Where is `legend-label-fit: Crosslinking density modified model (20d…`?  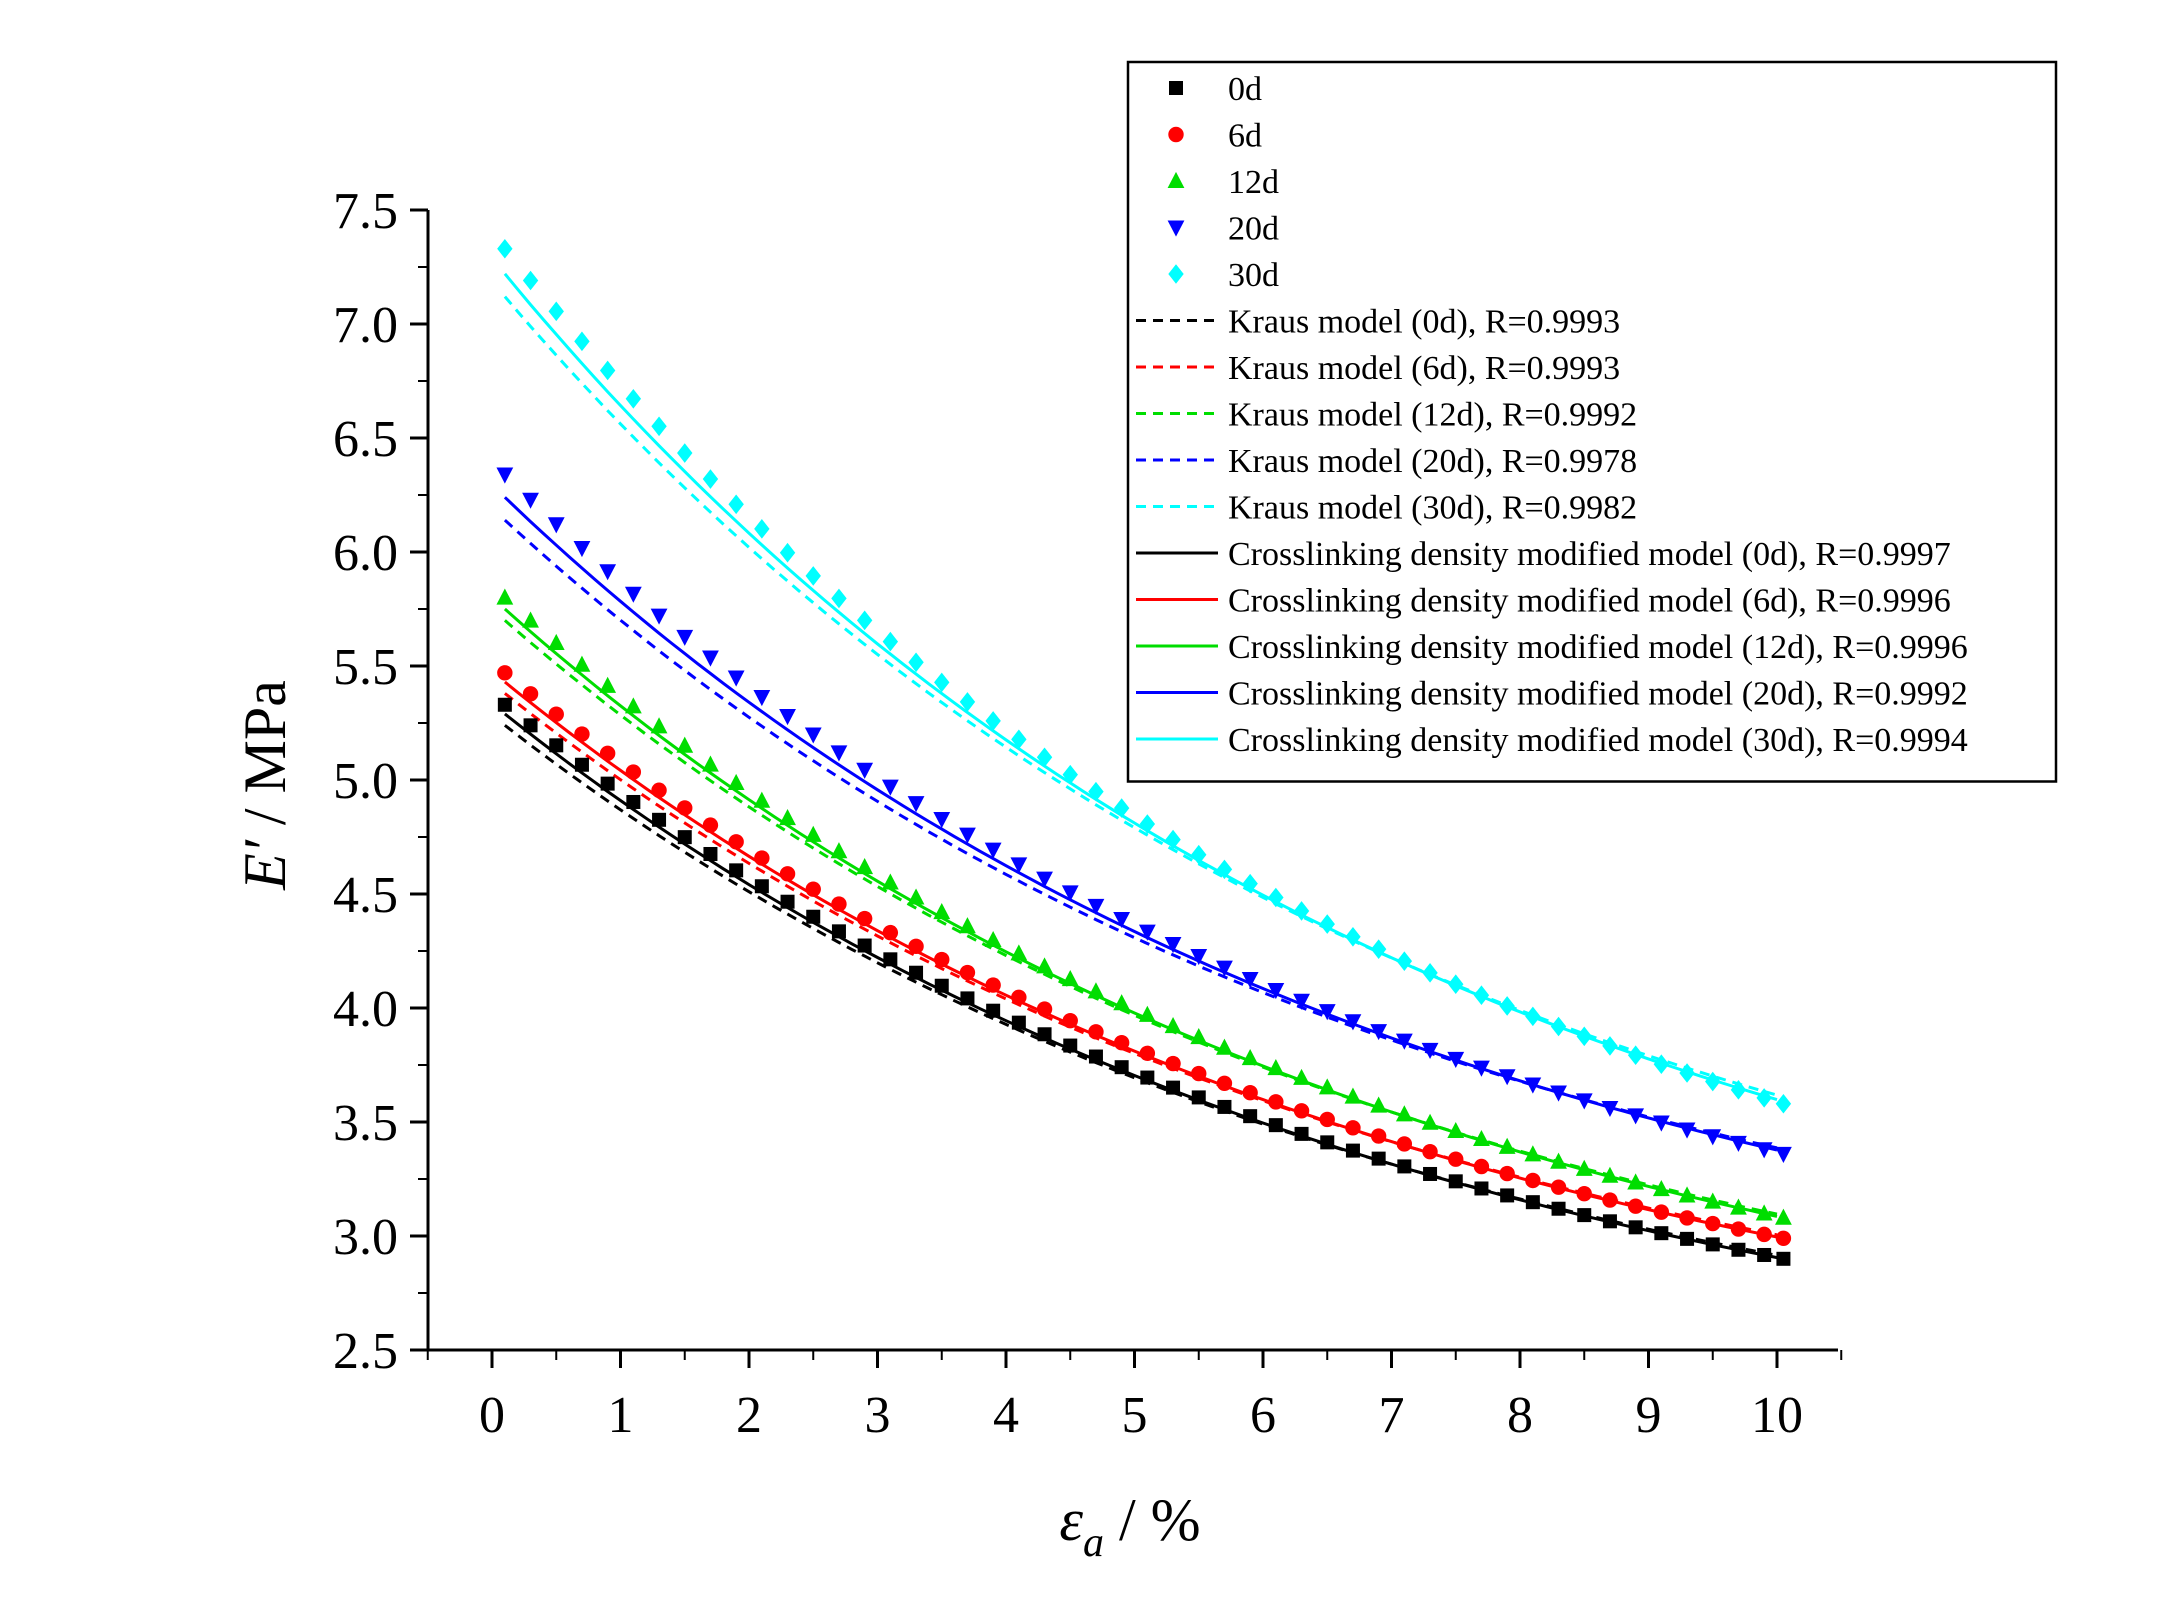
legend-label-fit: Crosslinking density modified model (20d… is located at coordinates (1598, 694).